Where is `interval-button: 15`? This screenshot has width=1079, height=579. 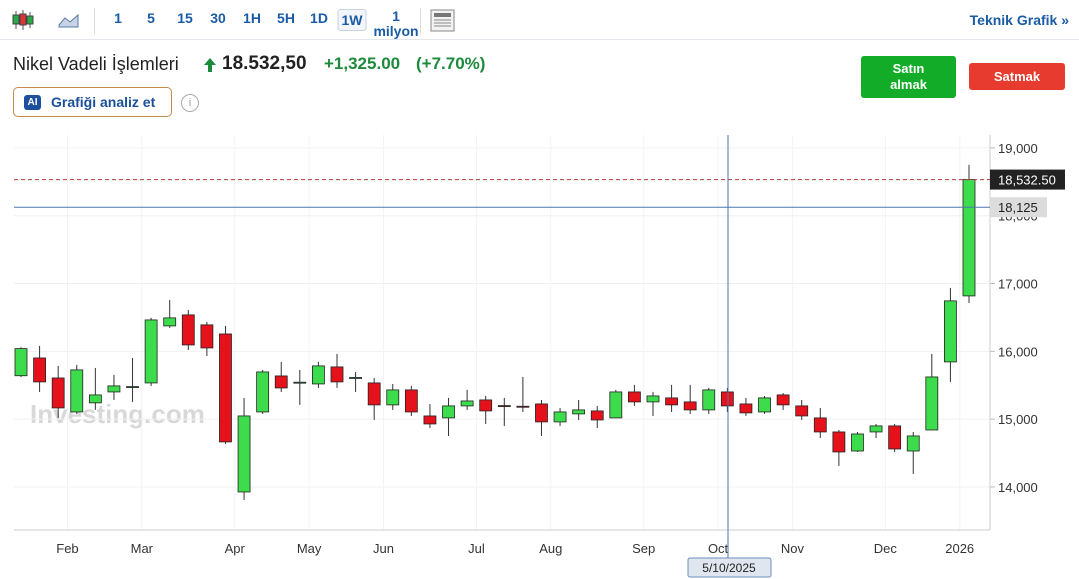
interval-button: 15 is located at coordinates (185, 18).